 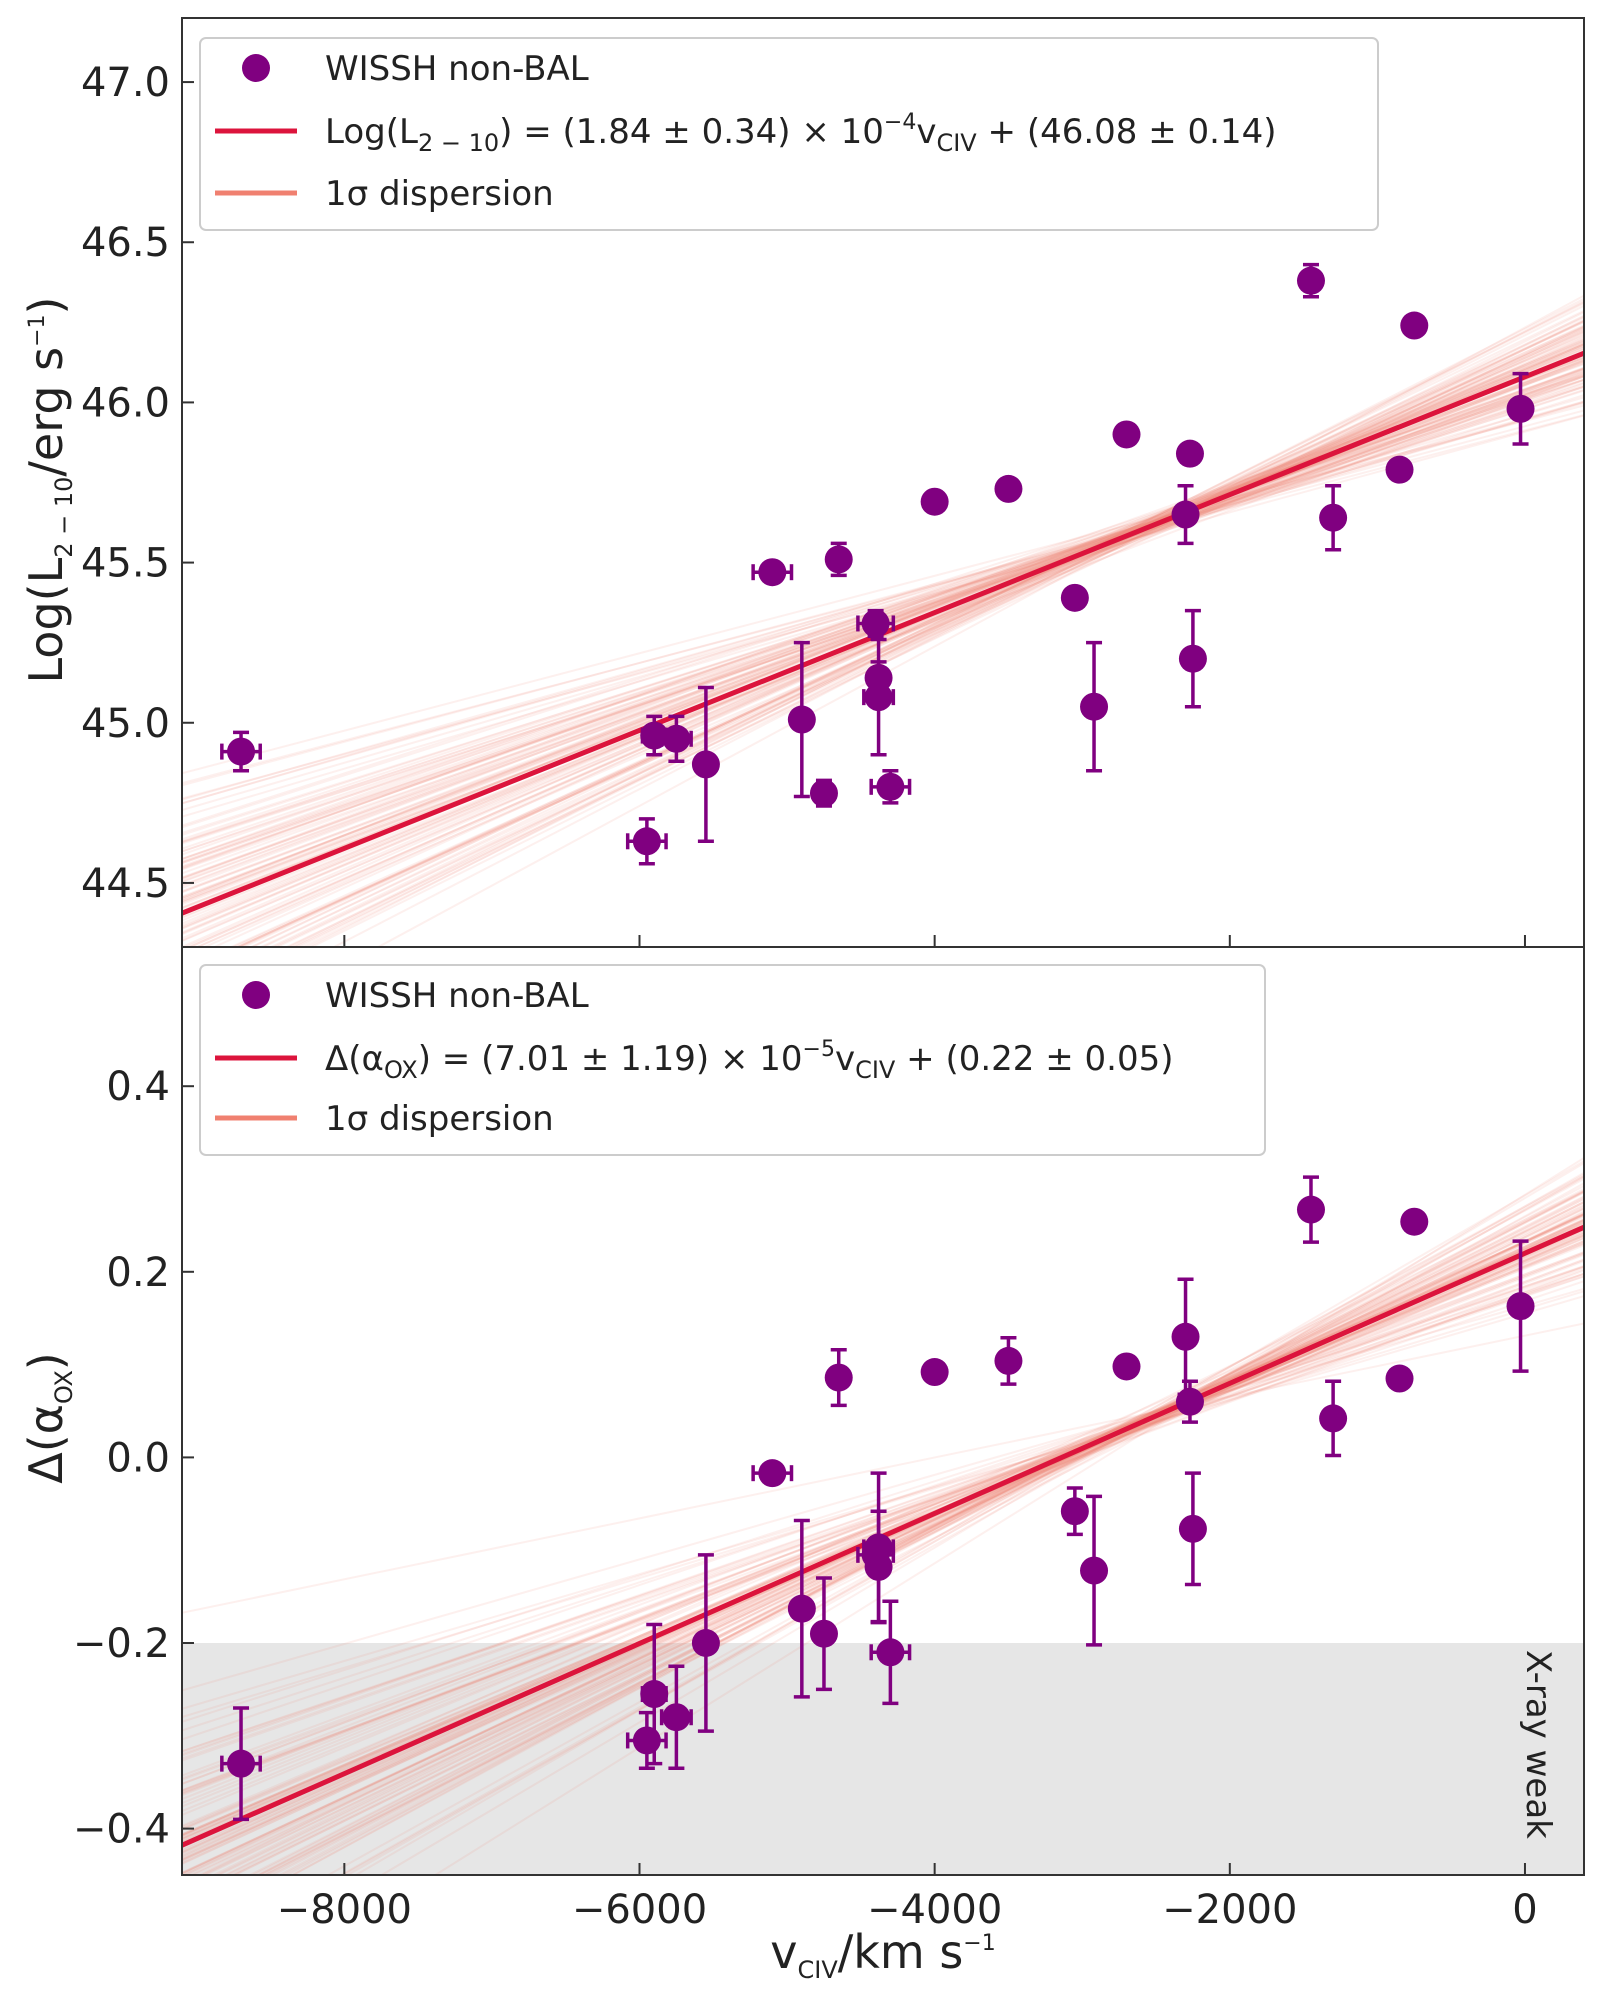 What do you see at coordinates (138, 1273) in the screenshot?
I see `y-tick-label: 0.2` at bounding box center [138, 1273].